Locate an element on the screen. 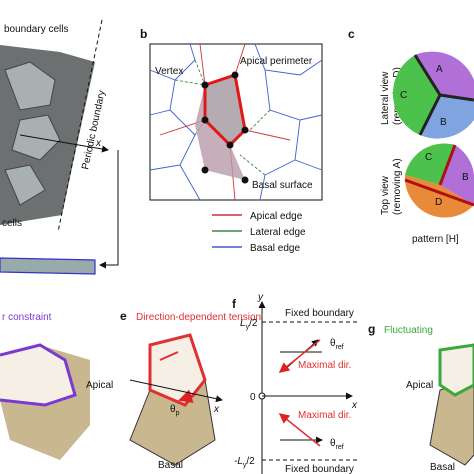 This screenshot has height=474, width=474. angle-sub: p is located at coordinates (178, 413).